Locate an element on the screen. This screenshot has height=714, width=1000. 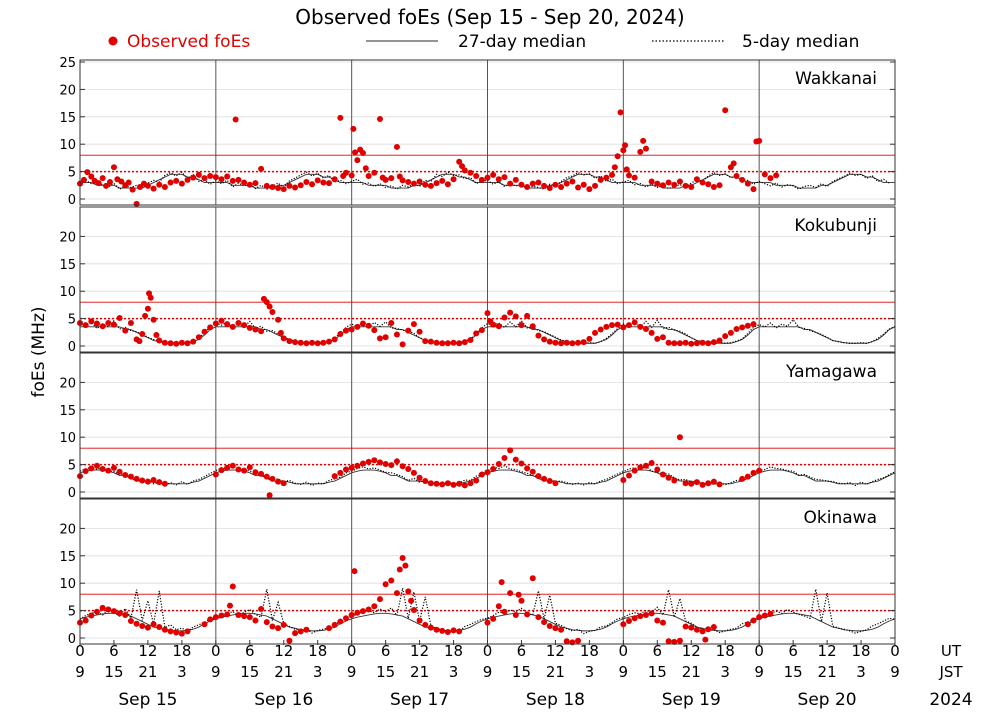
ut-tick-label: 18 is located at coordinates (181, 651).